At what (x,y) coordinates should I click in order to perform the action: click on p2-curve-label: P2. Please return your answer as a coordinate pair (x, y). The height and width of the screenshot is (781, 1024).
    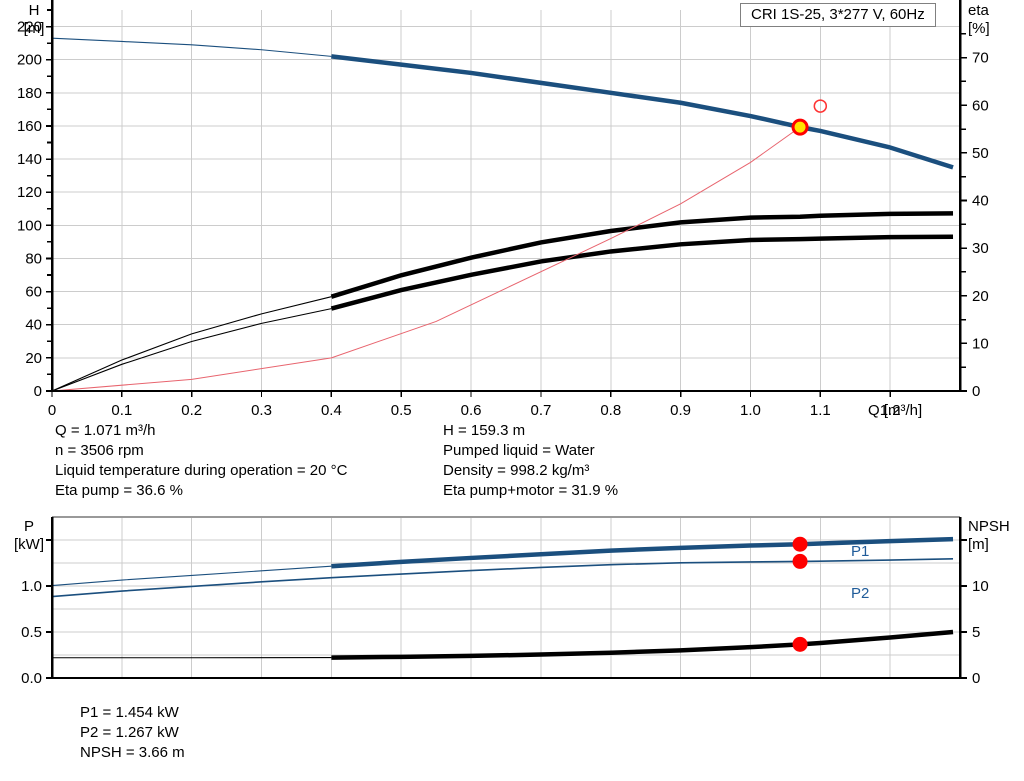
    Looking at the image, I should click on (860, 593).